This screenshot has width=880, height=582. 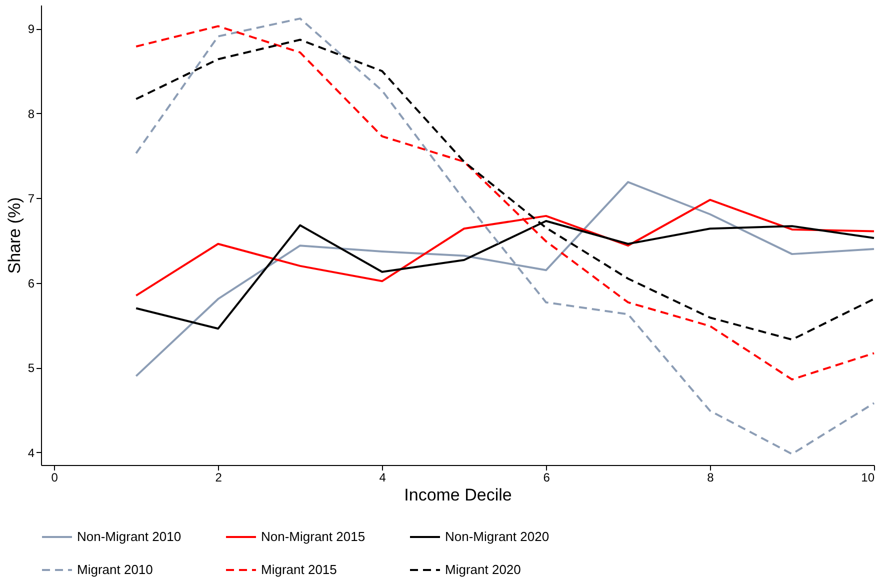 What do you see at coordinates (31, 199) in the screenshot?
I see `y-tick-label: 7` at bounding box center [31, 199].